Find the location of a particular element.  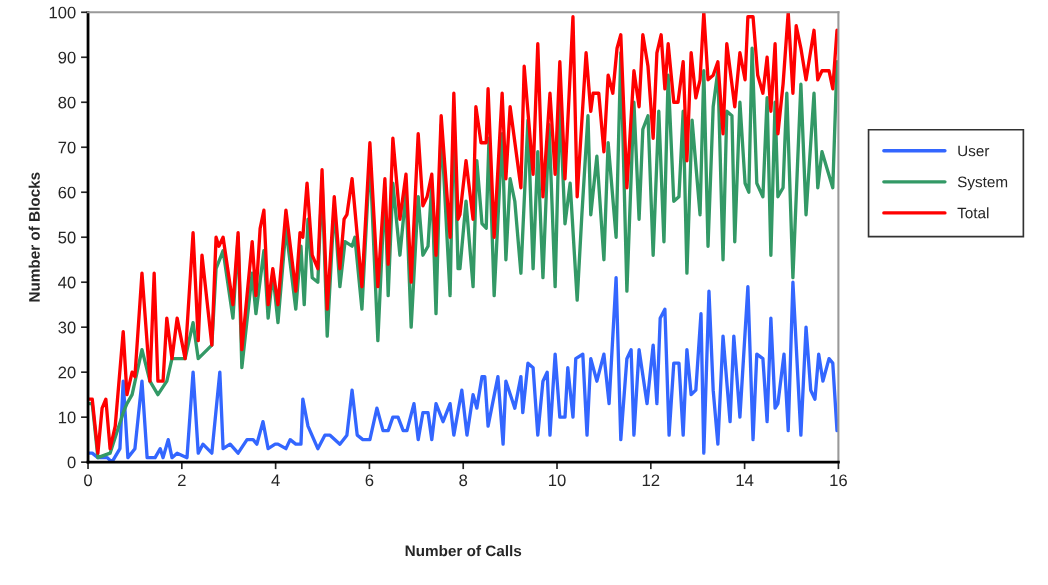

y-tick-label: 30 is located at coordinates (67, 327).